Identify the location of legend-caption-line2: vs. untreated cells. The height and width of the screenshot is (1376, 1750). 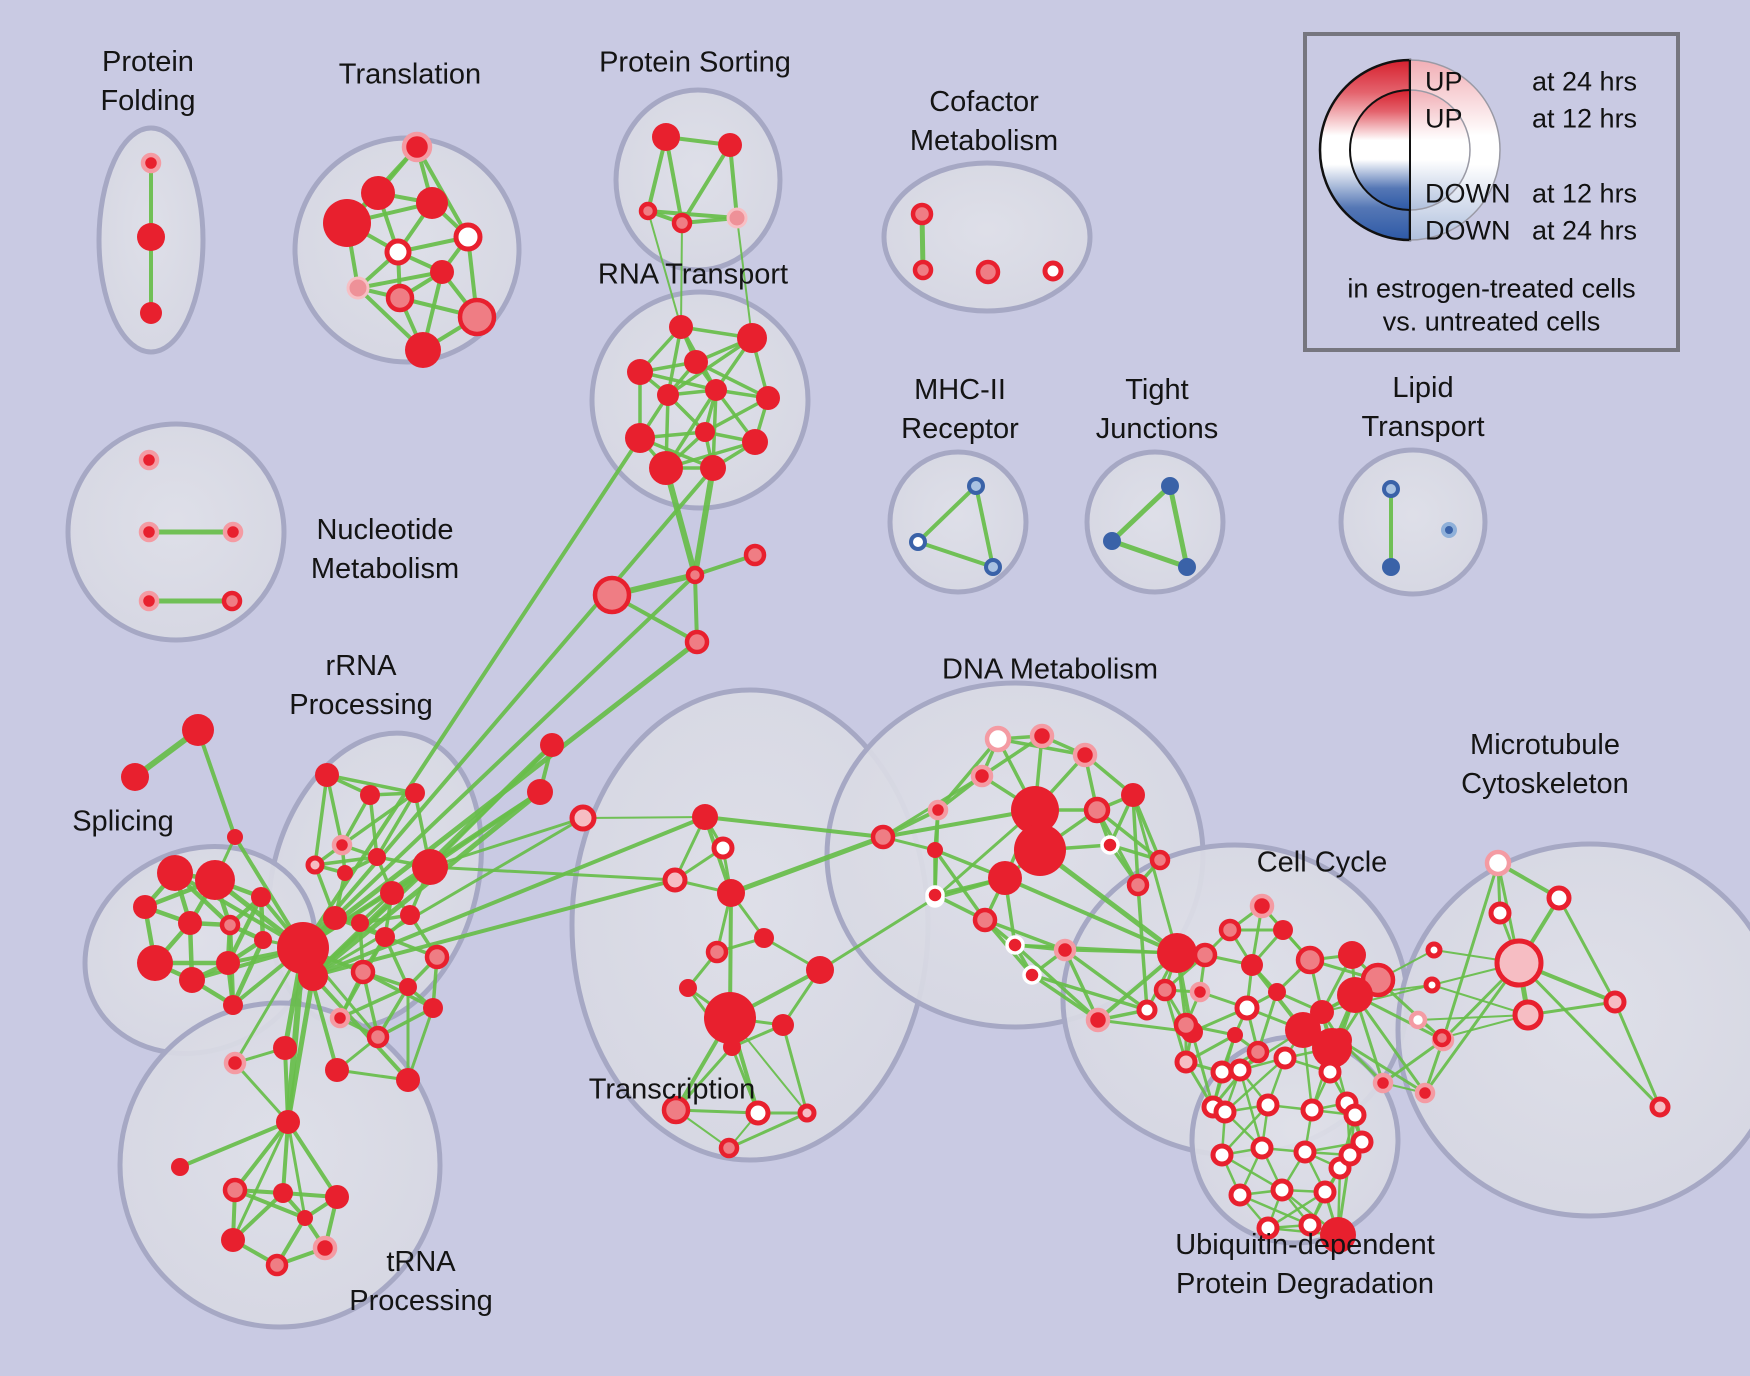
(1491, 321).